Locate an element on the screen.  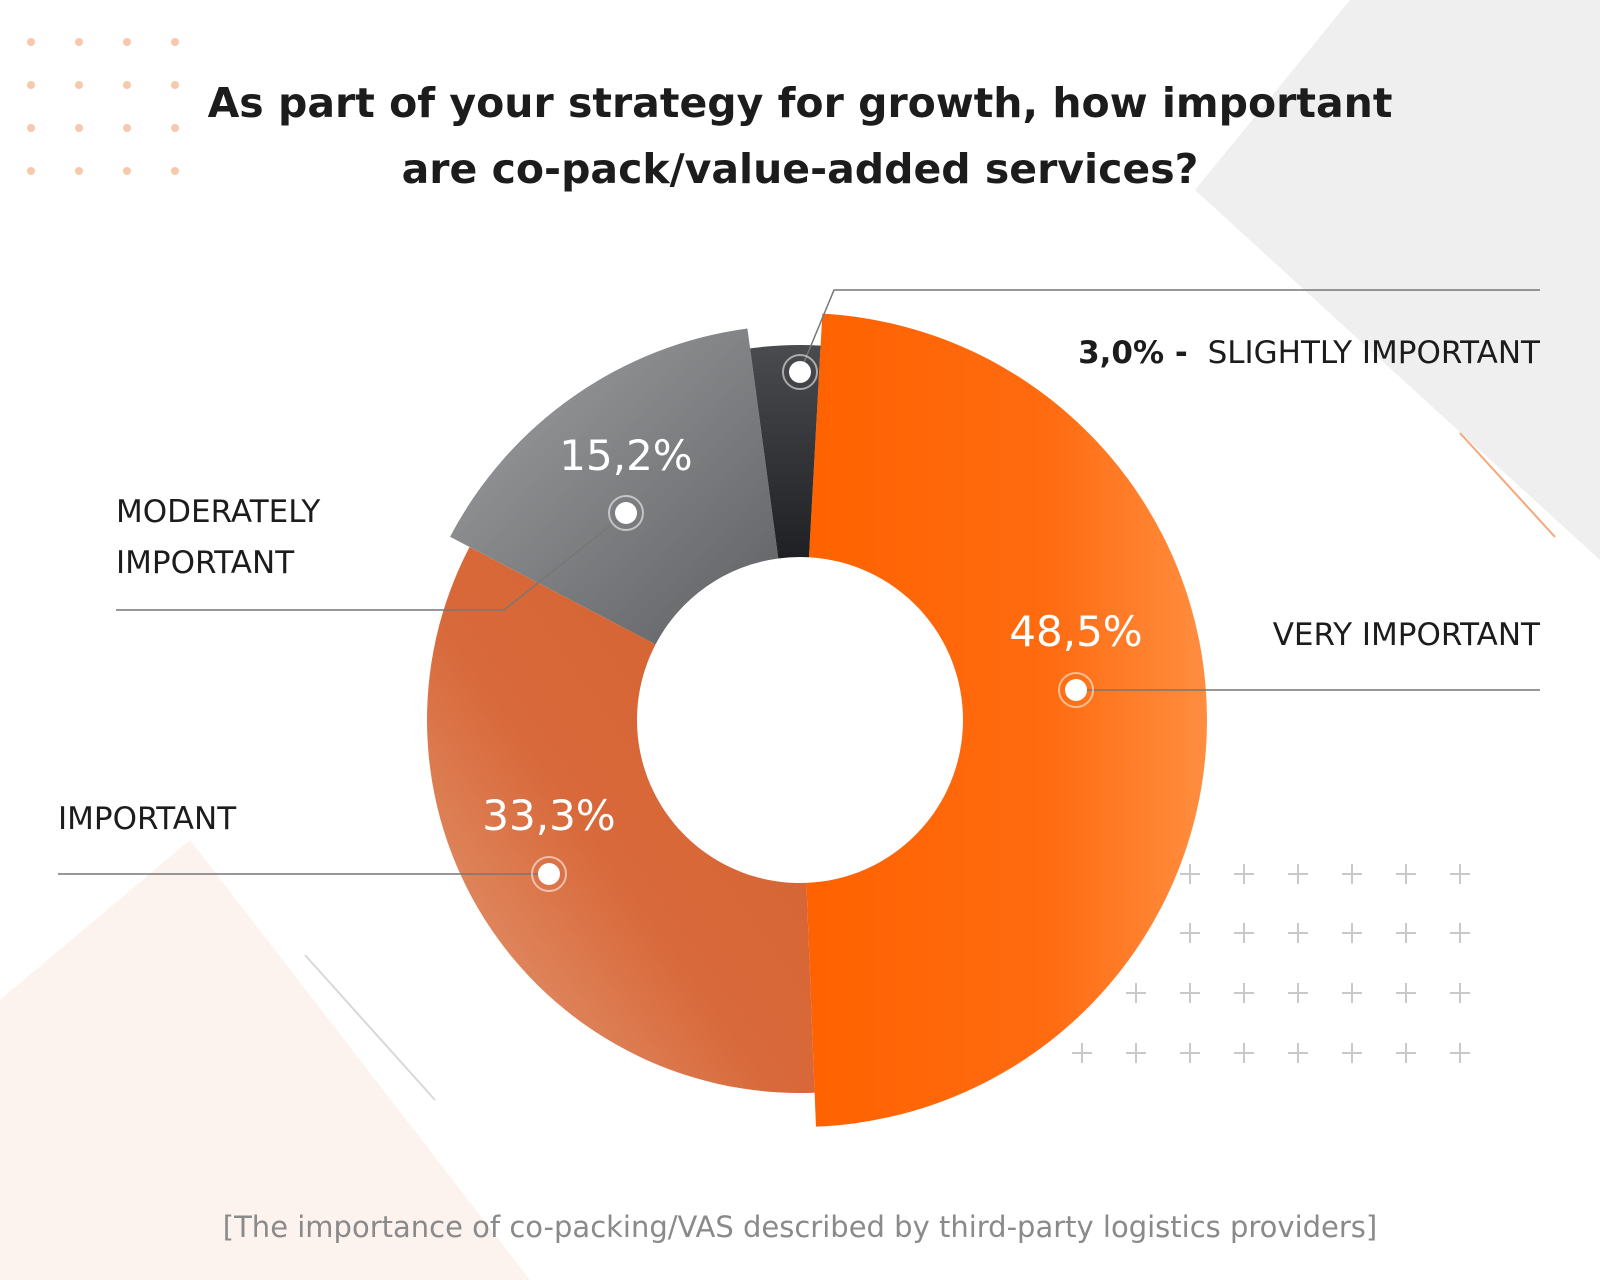
decor-dot-grid is located at coordinates (103, 106).